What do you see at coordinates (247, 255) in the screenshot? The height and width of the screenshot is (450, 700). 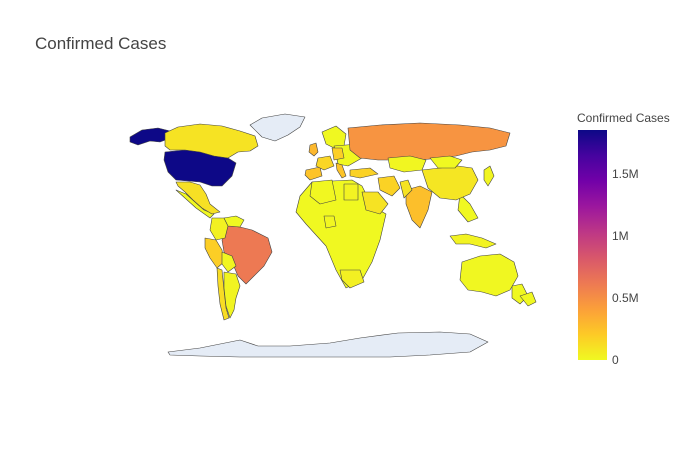 I see `country-brazil` at bounding box center [247, 255].